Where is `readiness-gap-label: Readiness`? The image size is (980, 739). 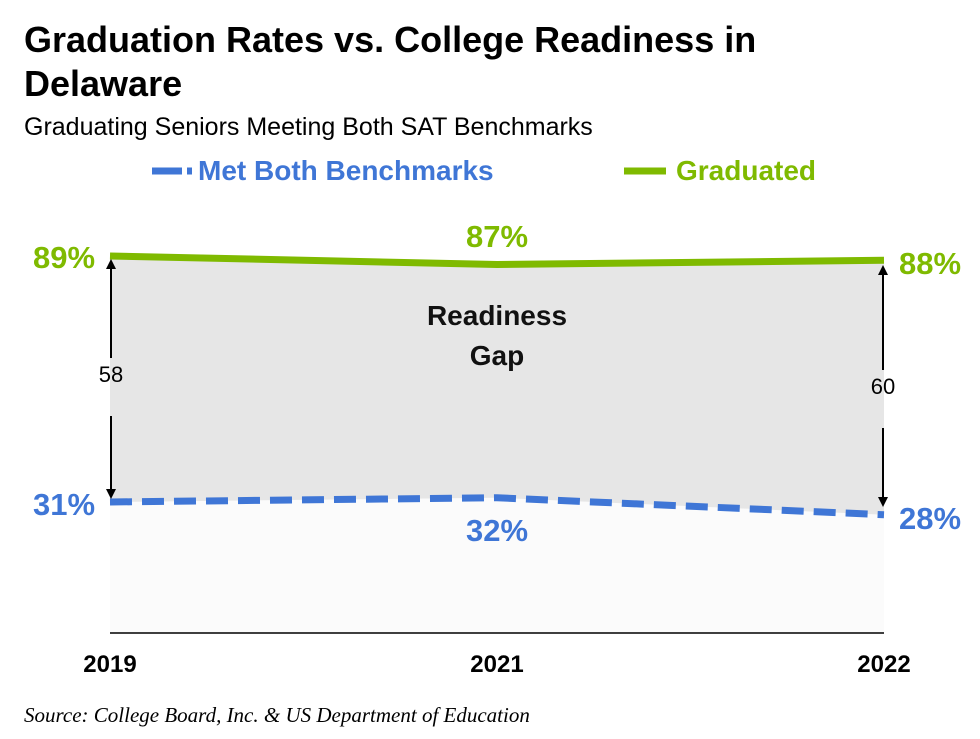 readiness-gap-label: Readiness is located at coordinates (497, 315).